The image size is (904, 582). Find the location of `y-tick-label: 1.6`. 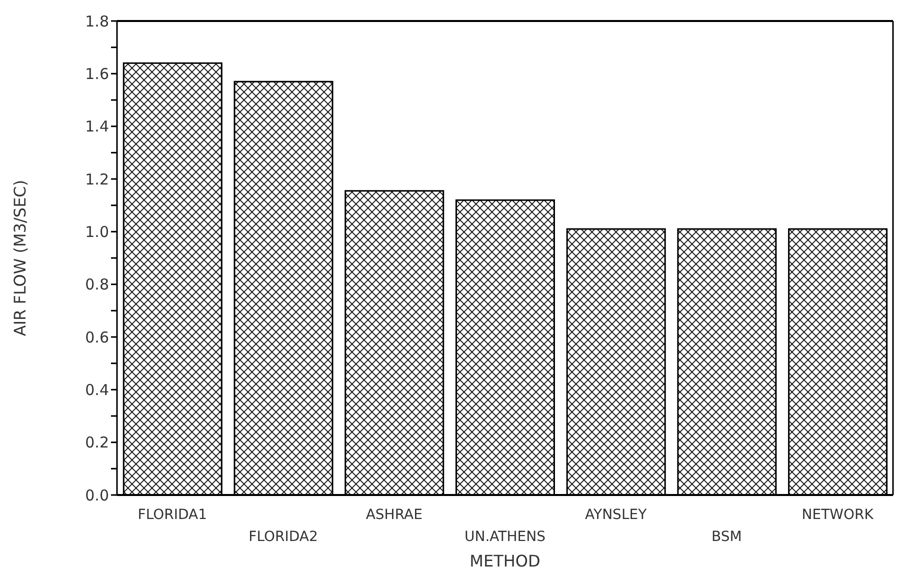

y-tick-label: 1.6 is located at coordinates (97, 73).